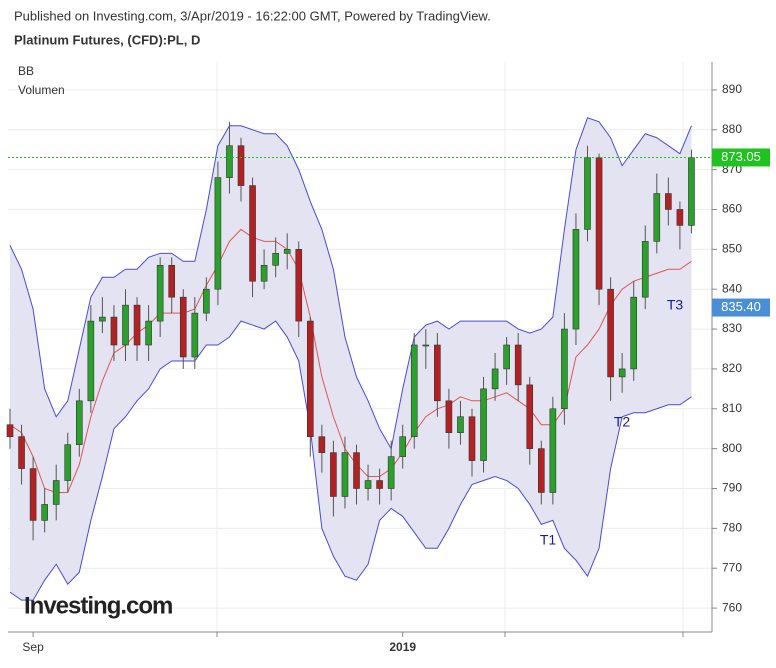 This screenshot has height=668, width=776. Describe the element at coordinates (622, 422) in the screenshot. I see `annotation: T2` at that location.